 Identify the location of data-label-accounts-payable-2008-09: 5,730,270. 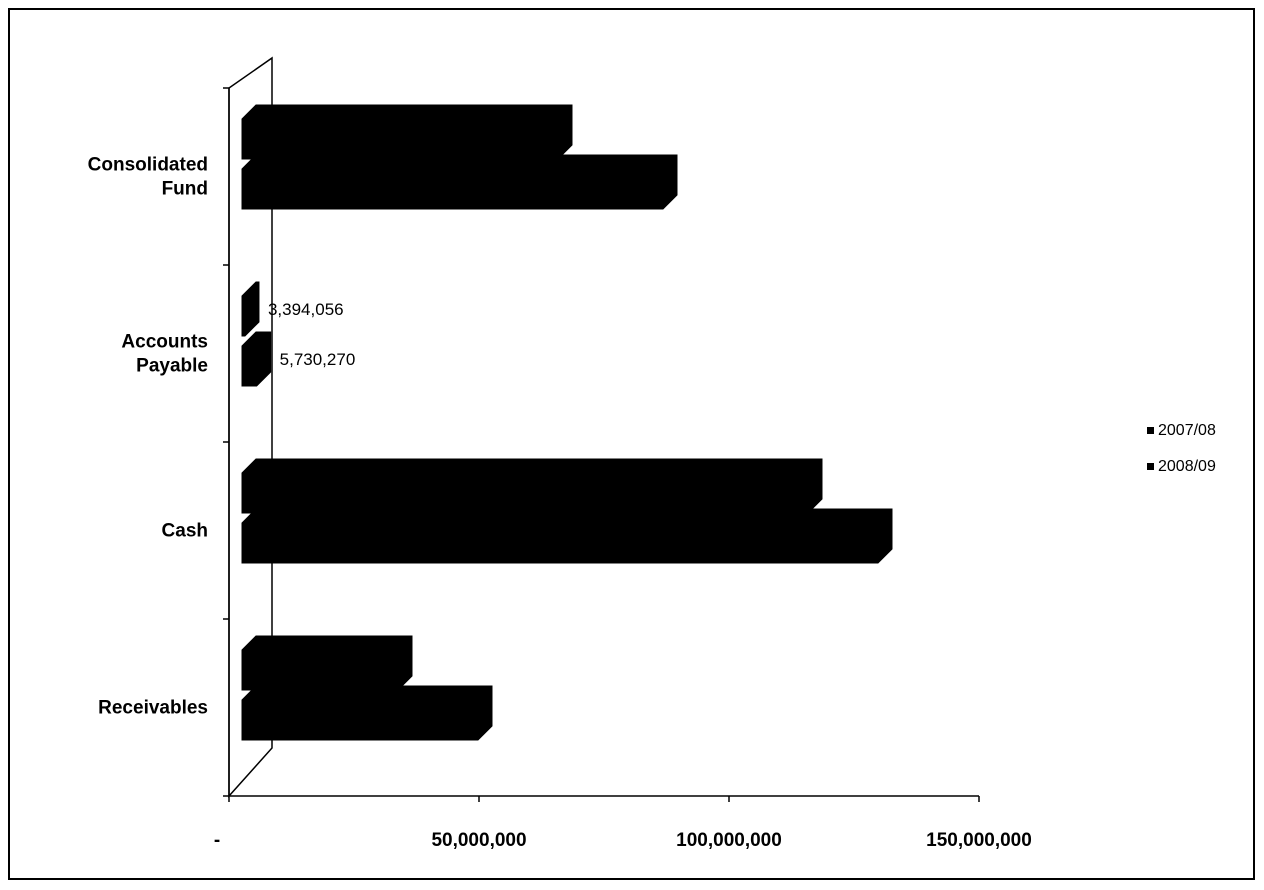
(318, 359).